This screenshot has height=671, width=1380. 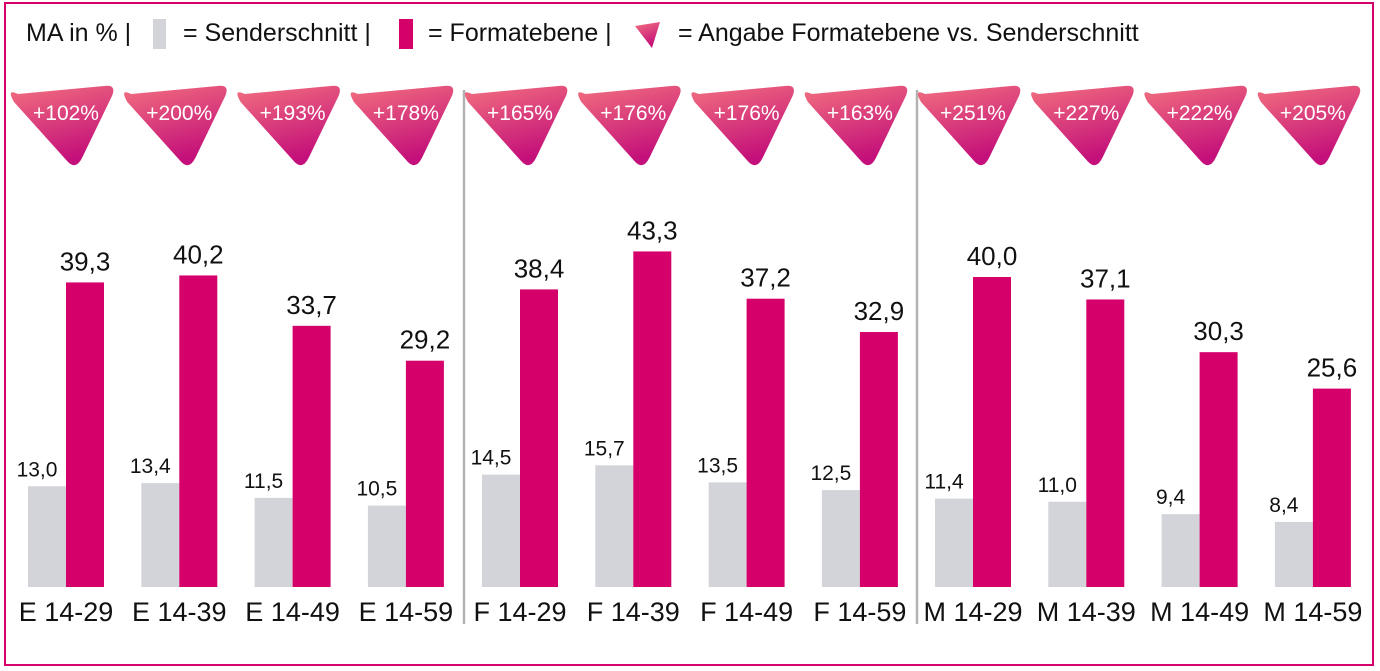 I want to click on value-label-senderschnitt: 11,5, so click(x=263, y=481).